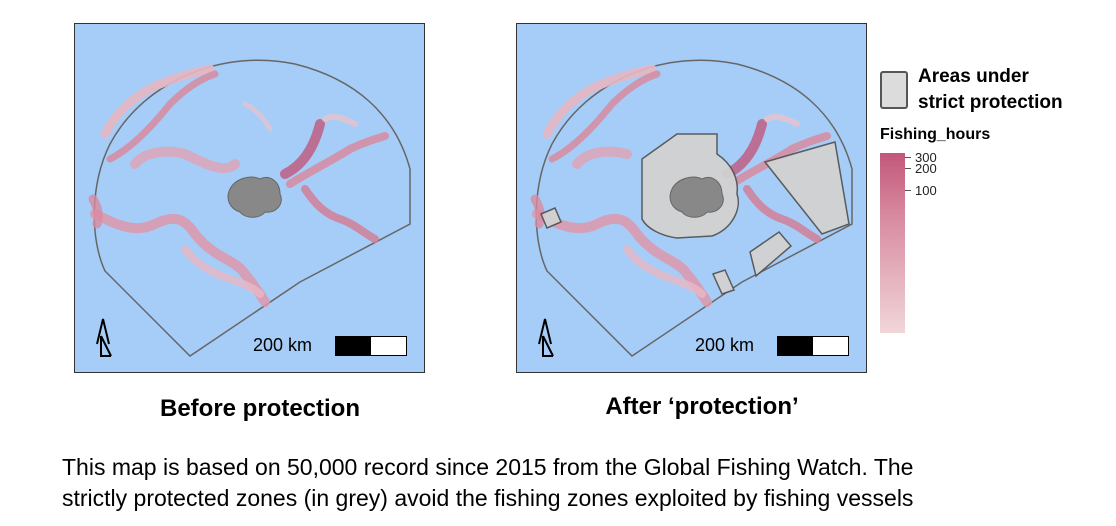  Describe the element at coordinates (806, 188) in the screenshot. I see `protected-zone-east` at that location.